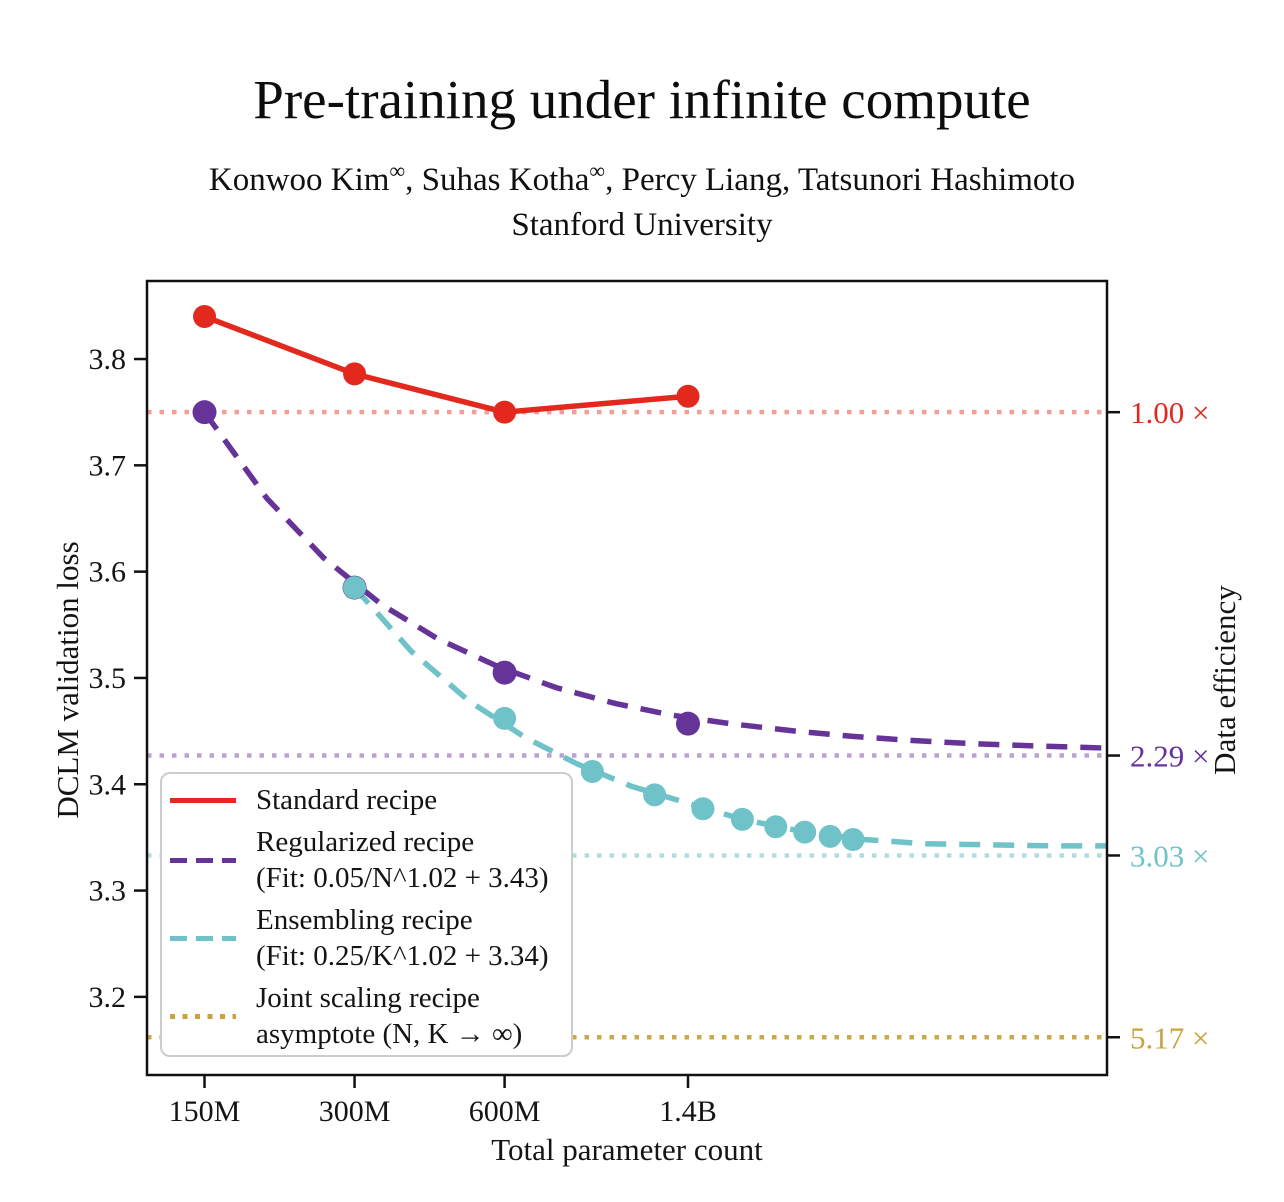 The width and height of the screenshot is (1284, 1202). Describe the element at coordinates (108, 678) in the screenshot. I see `y-tick-label: 3.5` at that location.